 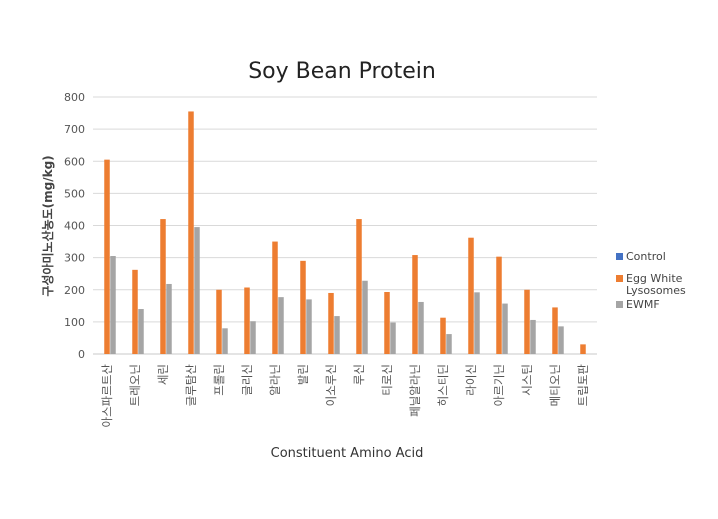 I want to click on legend-label: Control, so click(x=646, y=256).